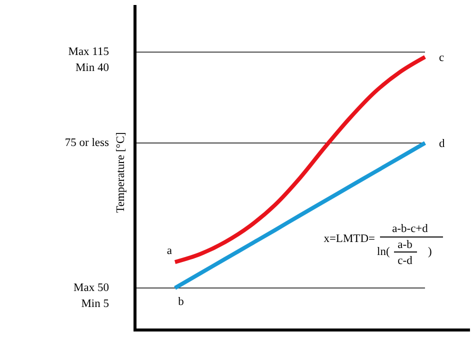  Describe the element at coordinates (410, 229) in the screenshot. I see `annotation: a-b-c+d` at that location.